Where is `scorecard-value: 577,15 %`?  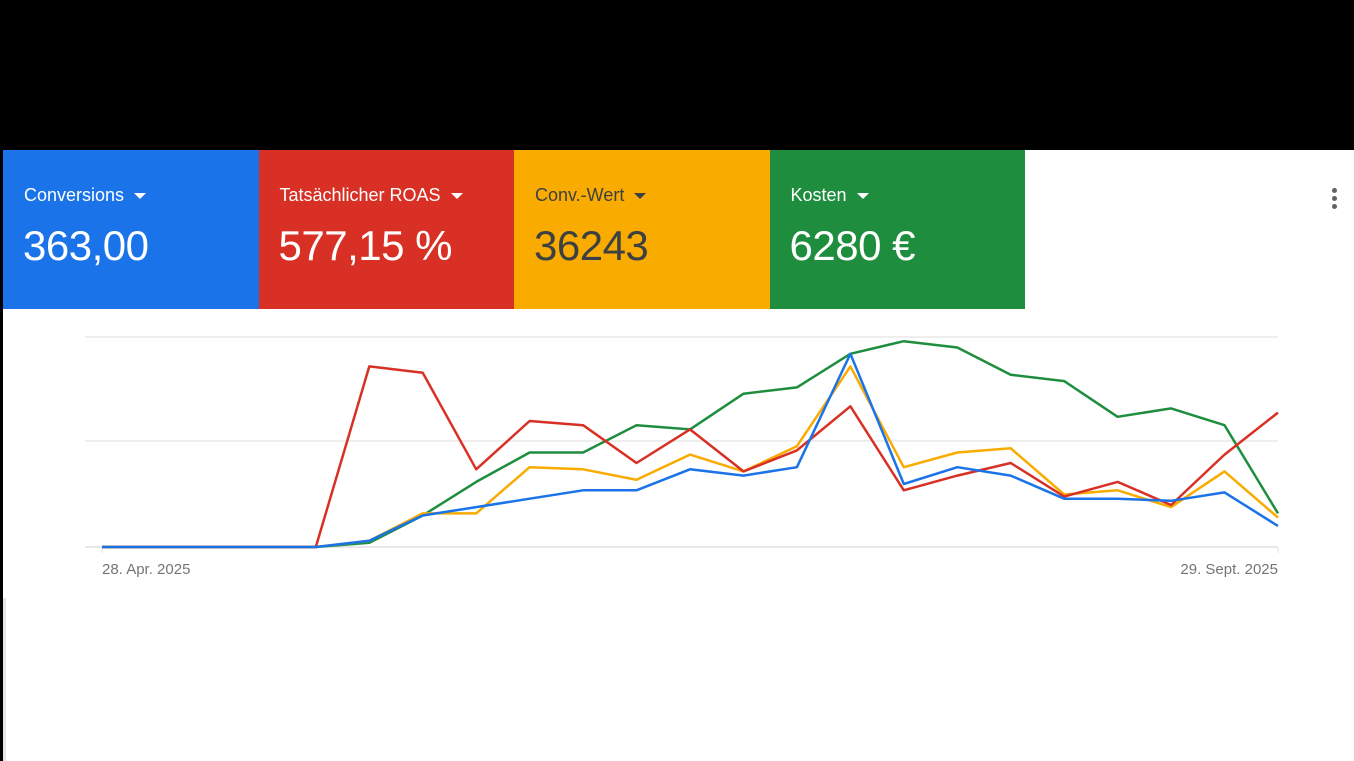 scorecard-value: 577,15 % is located at coordinates (365, 245).